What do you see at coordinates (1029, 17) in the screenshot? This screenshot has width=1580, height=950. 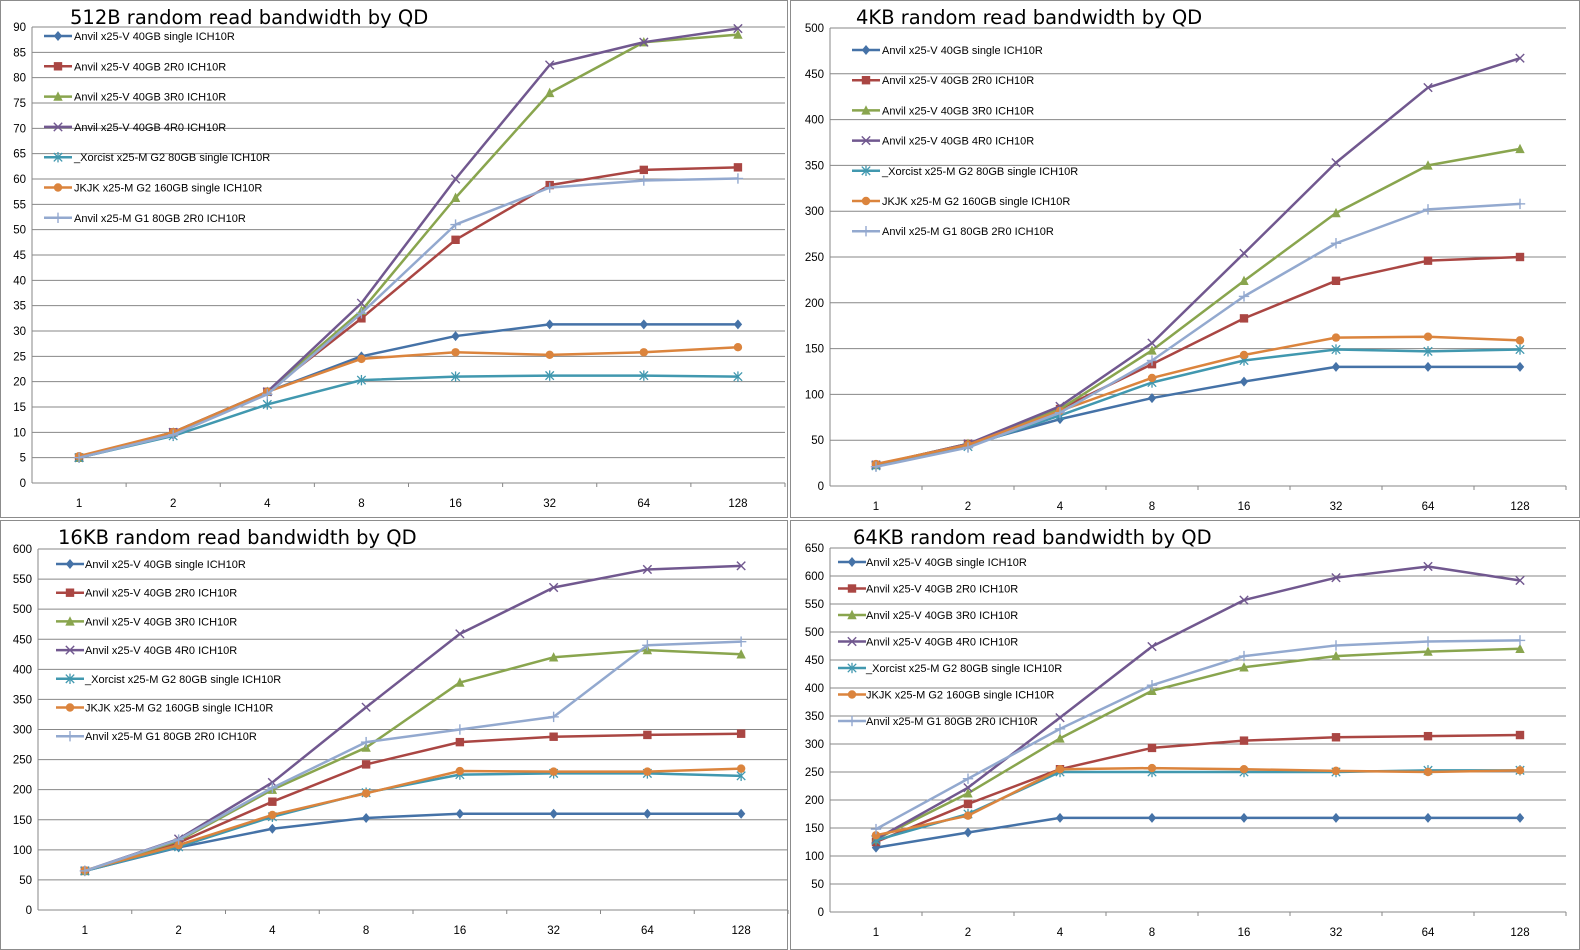 I see `chart-title: 4KB random read bandwidth by QD` at bounding box center [1029, 17].